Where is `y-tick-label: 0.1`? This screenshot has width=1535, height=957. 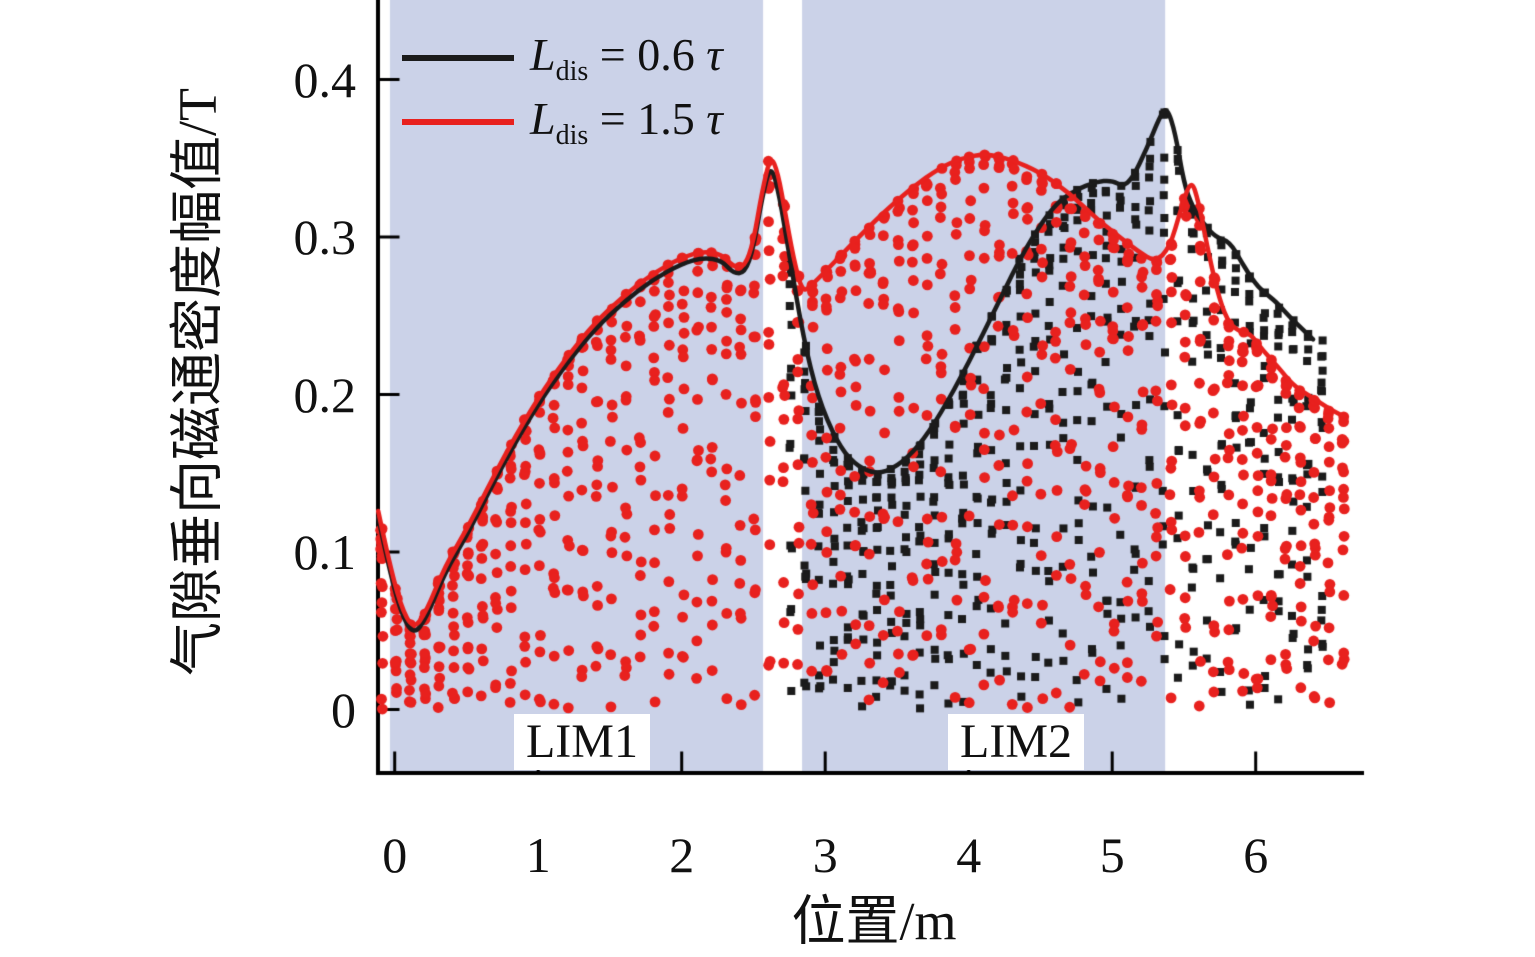
y-tick-label: 0.1 is located at coordinates (325, 552).